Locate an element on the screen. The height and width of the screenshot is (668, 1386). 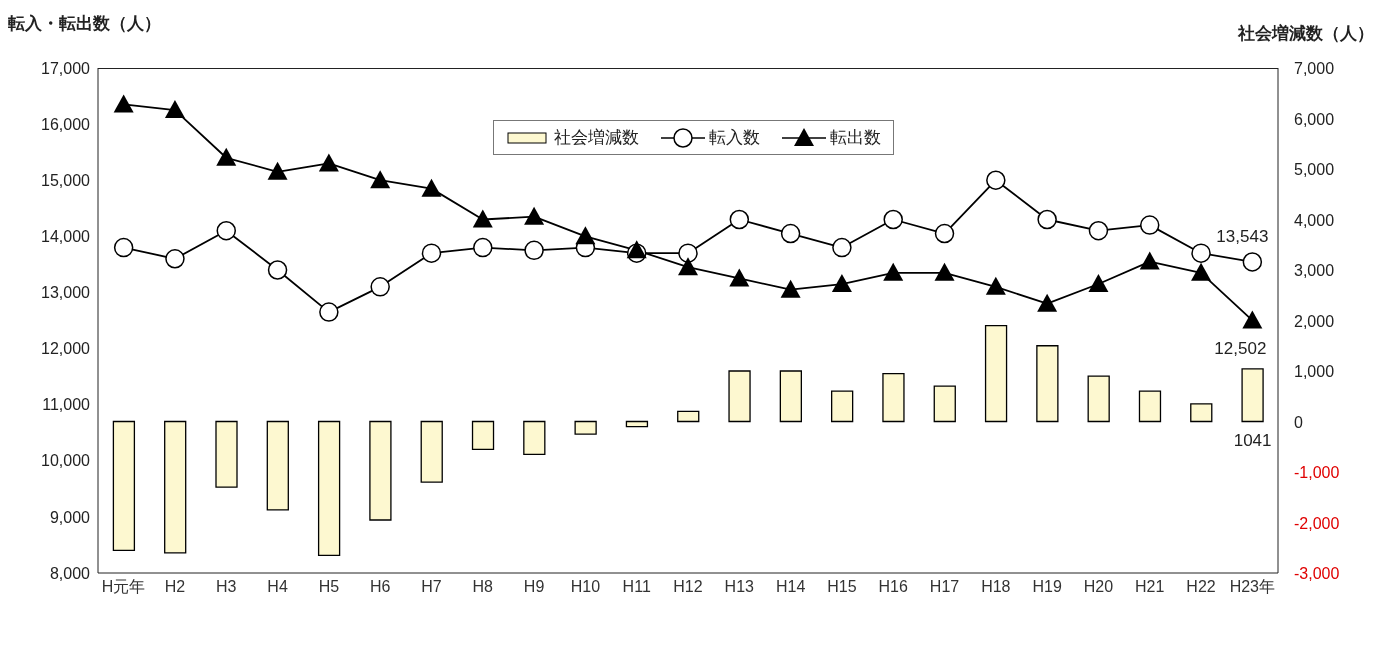
y-tick-label: 15,000 is located at coordinates (66, 180).